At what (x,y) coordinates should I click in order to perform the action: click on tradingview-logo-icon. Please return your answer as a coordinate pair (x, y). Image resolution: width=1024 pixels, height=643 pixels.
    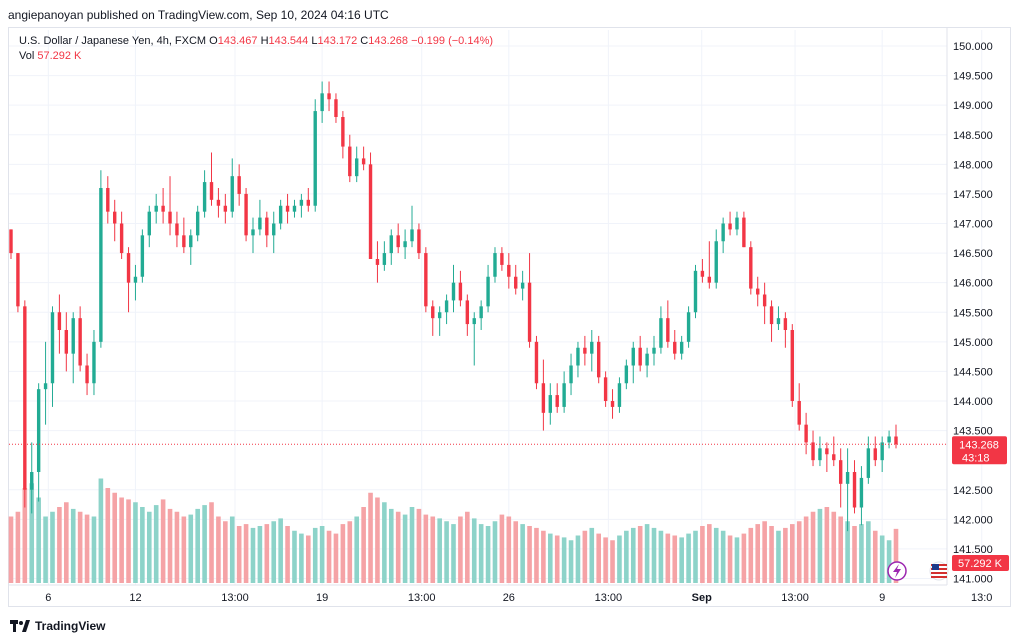
    Looking at the image, I should click on (20, 626).